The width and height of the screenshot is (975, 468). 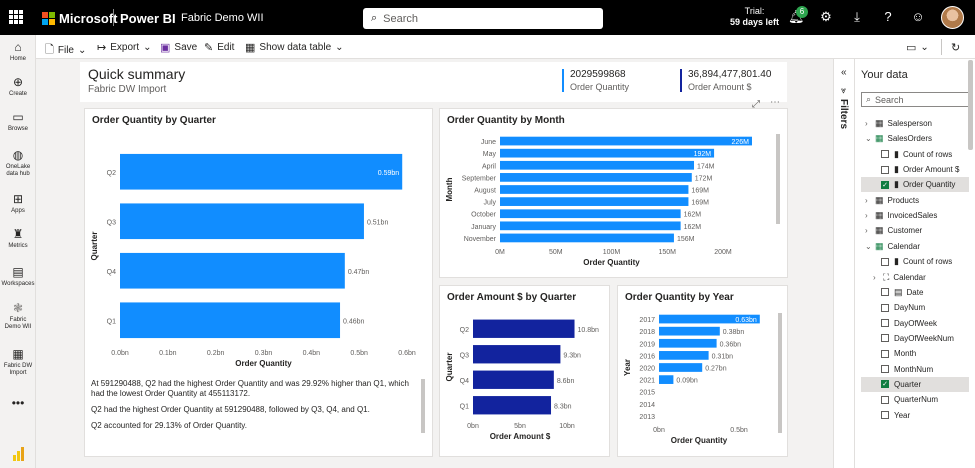 What do you see at coordinates (16, 17) in the screenshot?
I see `app-launcher-icon` at bounding box center [16, 17].